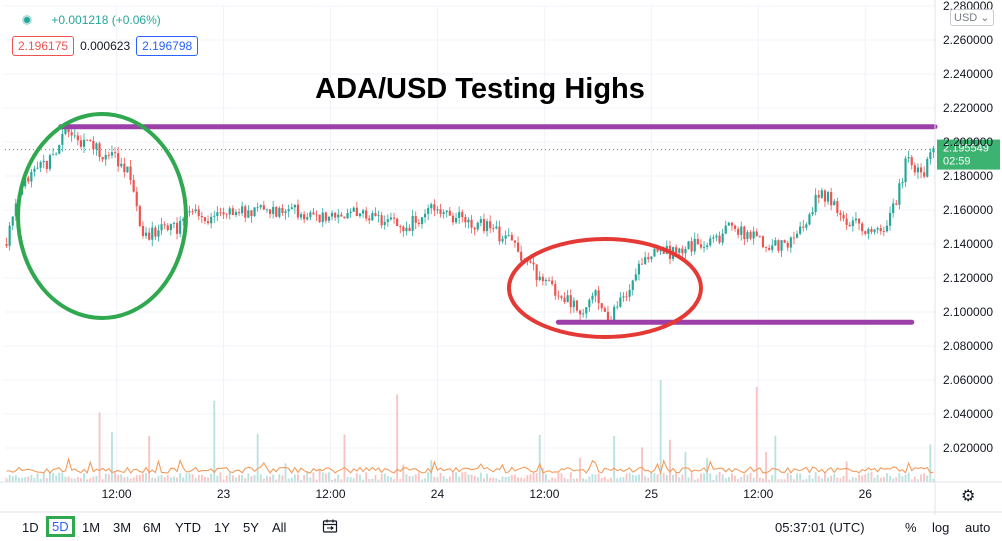 The width and height of the screenshot is (1002, 541). I want to click on y-tick-label: 2.260000, so click(968, 40).